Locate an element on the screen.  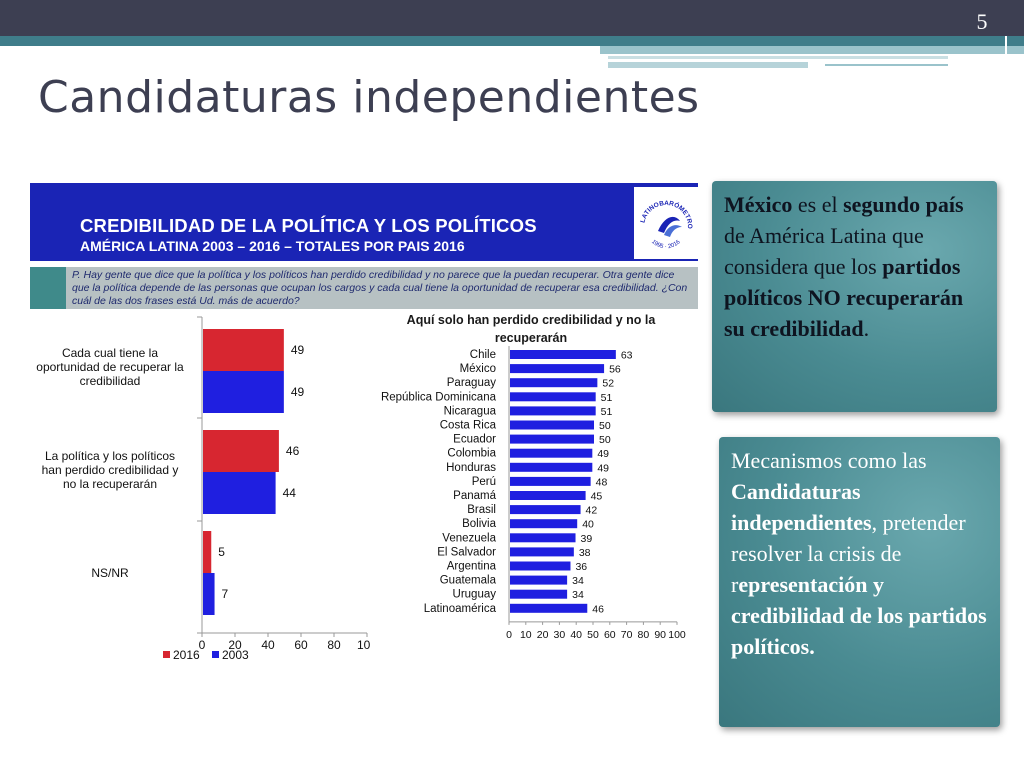
x-tick-label: 10 is located at coordinates (526, 635).